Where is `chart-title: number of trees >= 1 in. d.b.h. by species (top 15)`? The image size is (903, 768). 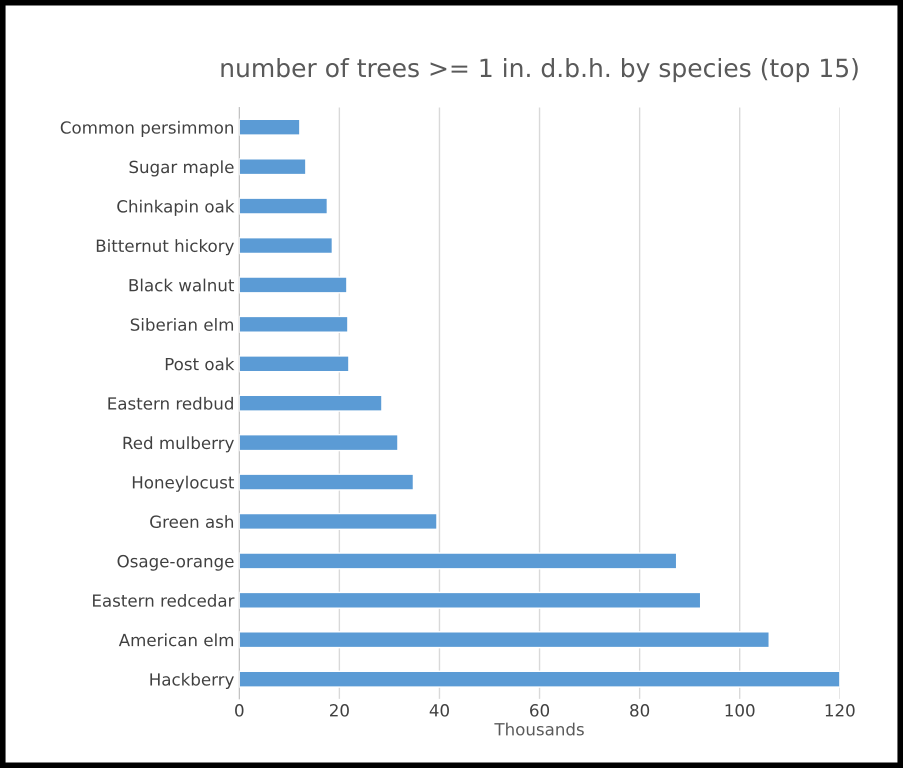 chart-title: number of trees >= 1 in. d.b.h. by species (top 15) is located at coordinates (539, 70).